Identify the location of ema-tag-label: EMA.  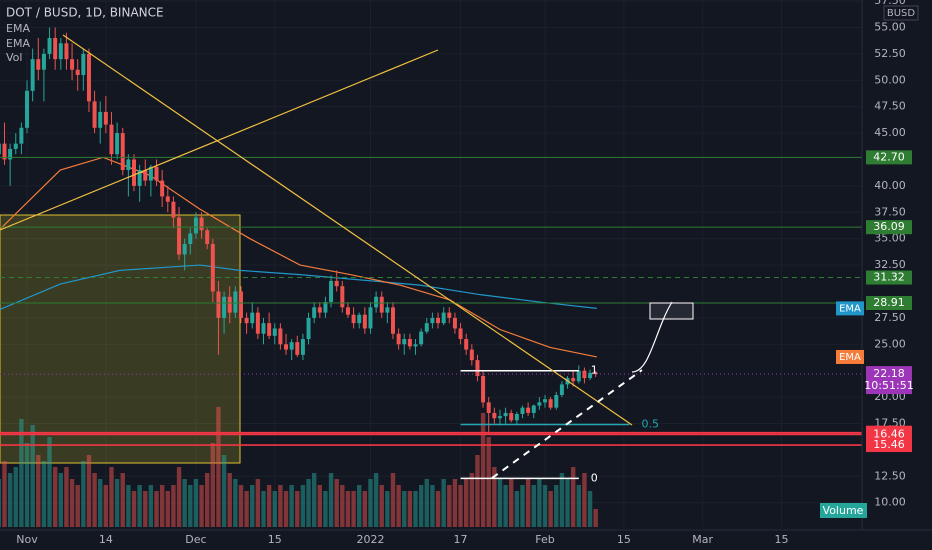
(850, 308).